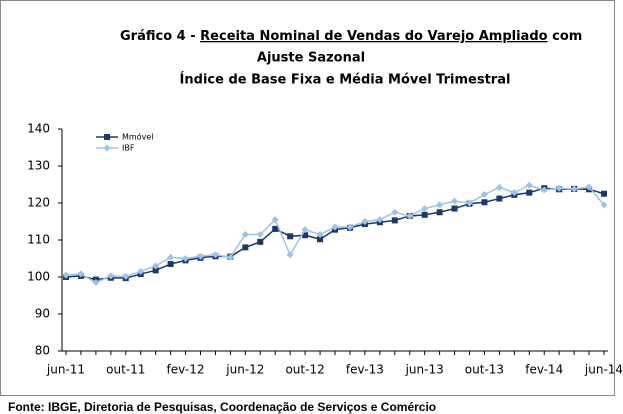 This screenshot has width=623, height=414. What do you see at coordinates (38, 203) in the screenshot?
I see `y-tick-label: 120` at bounding box center [38, 203].